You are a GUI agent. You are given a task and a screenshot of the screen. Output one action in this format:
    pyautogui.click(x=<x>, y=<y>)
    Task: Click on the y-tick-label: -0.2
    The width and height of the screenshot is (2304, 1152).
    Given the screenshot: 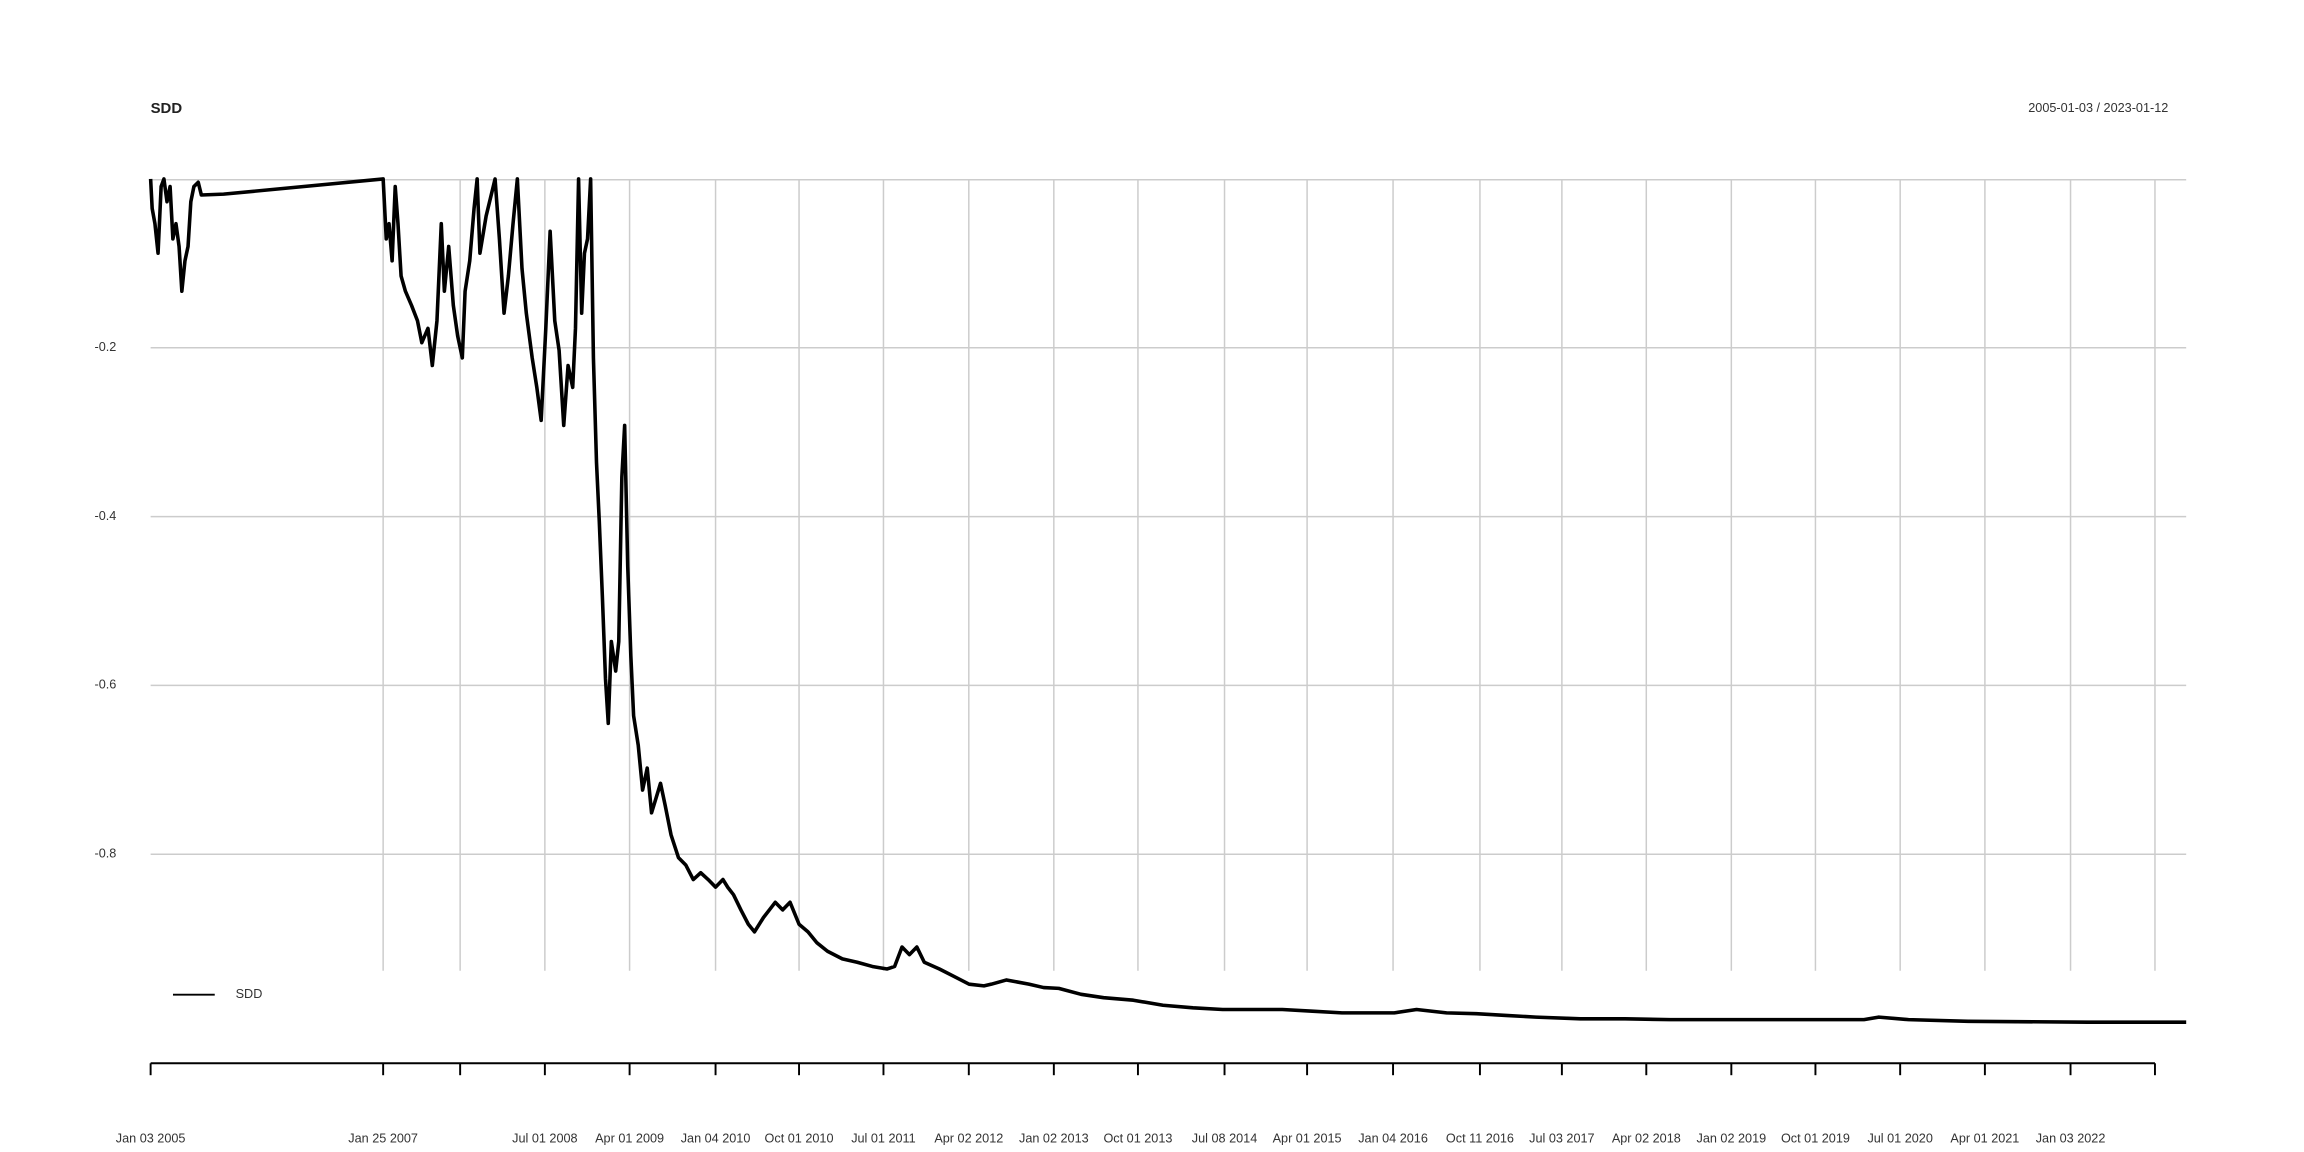 What is the action you would take?
    pyautogui.click(x=106, y=347)
    